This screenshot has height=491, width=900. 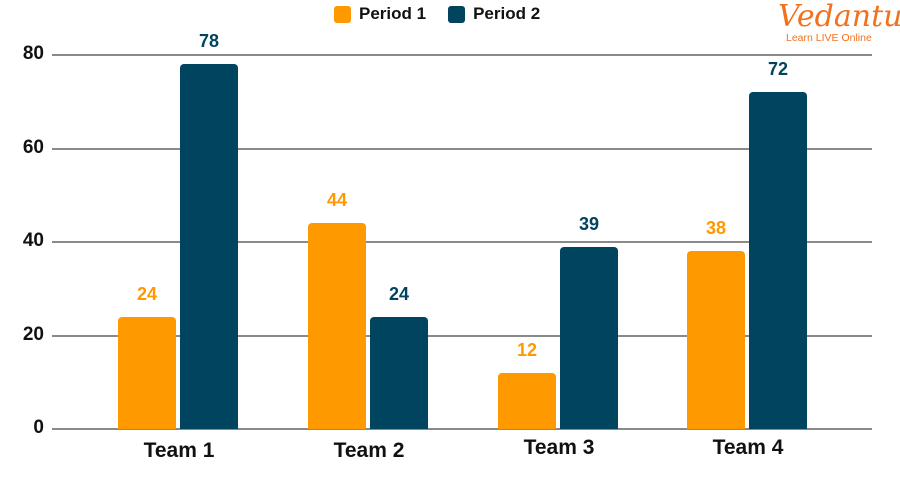 What do you see at coordinates (33, 240) in the screenshot?
I see `y-axis-tick-label: 40` at bounding box center [33, 240].